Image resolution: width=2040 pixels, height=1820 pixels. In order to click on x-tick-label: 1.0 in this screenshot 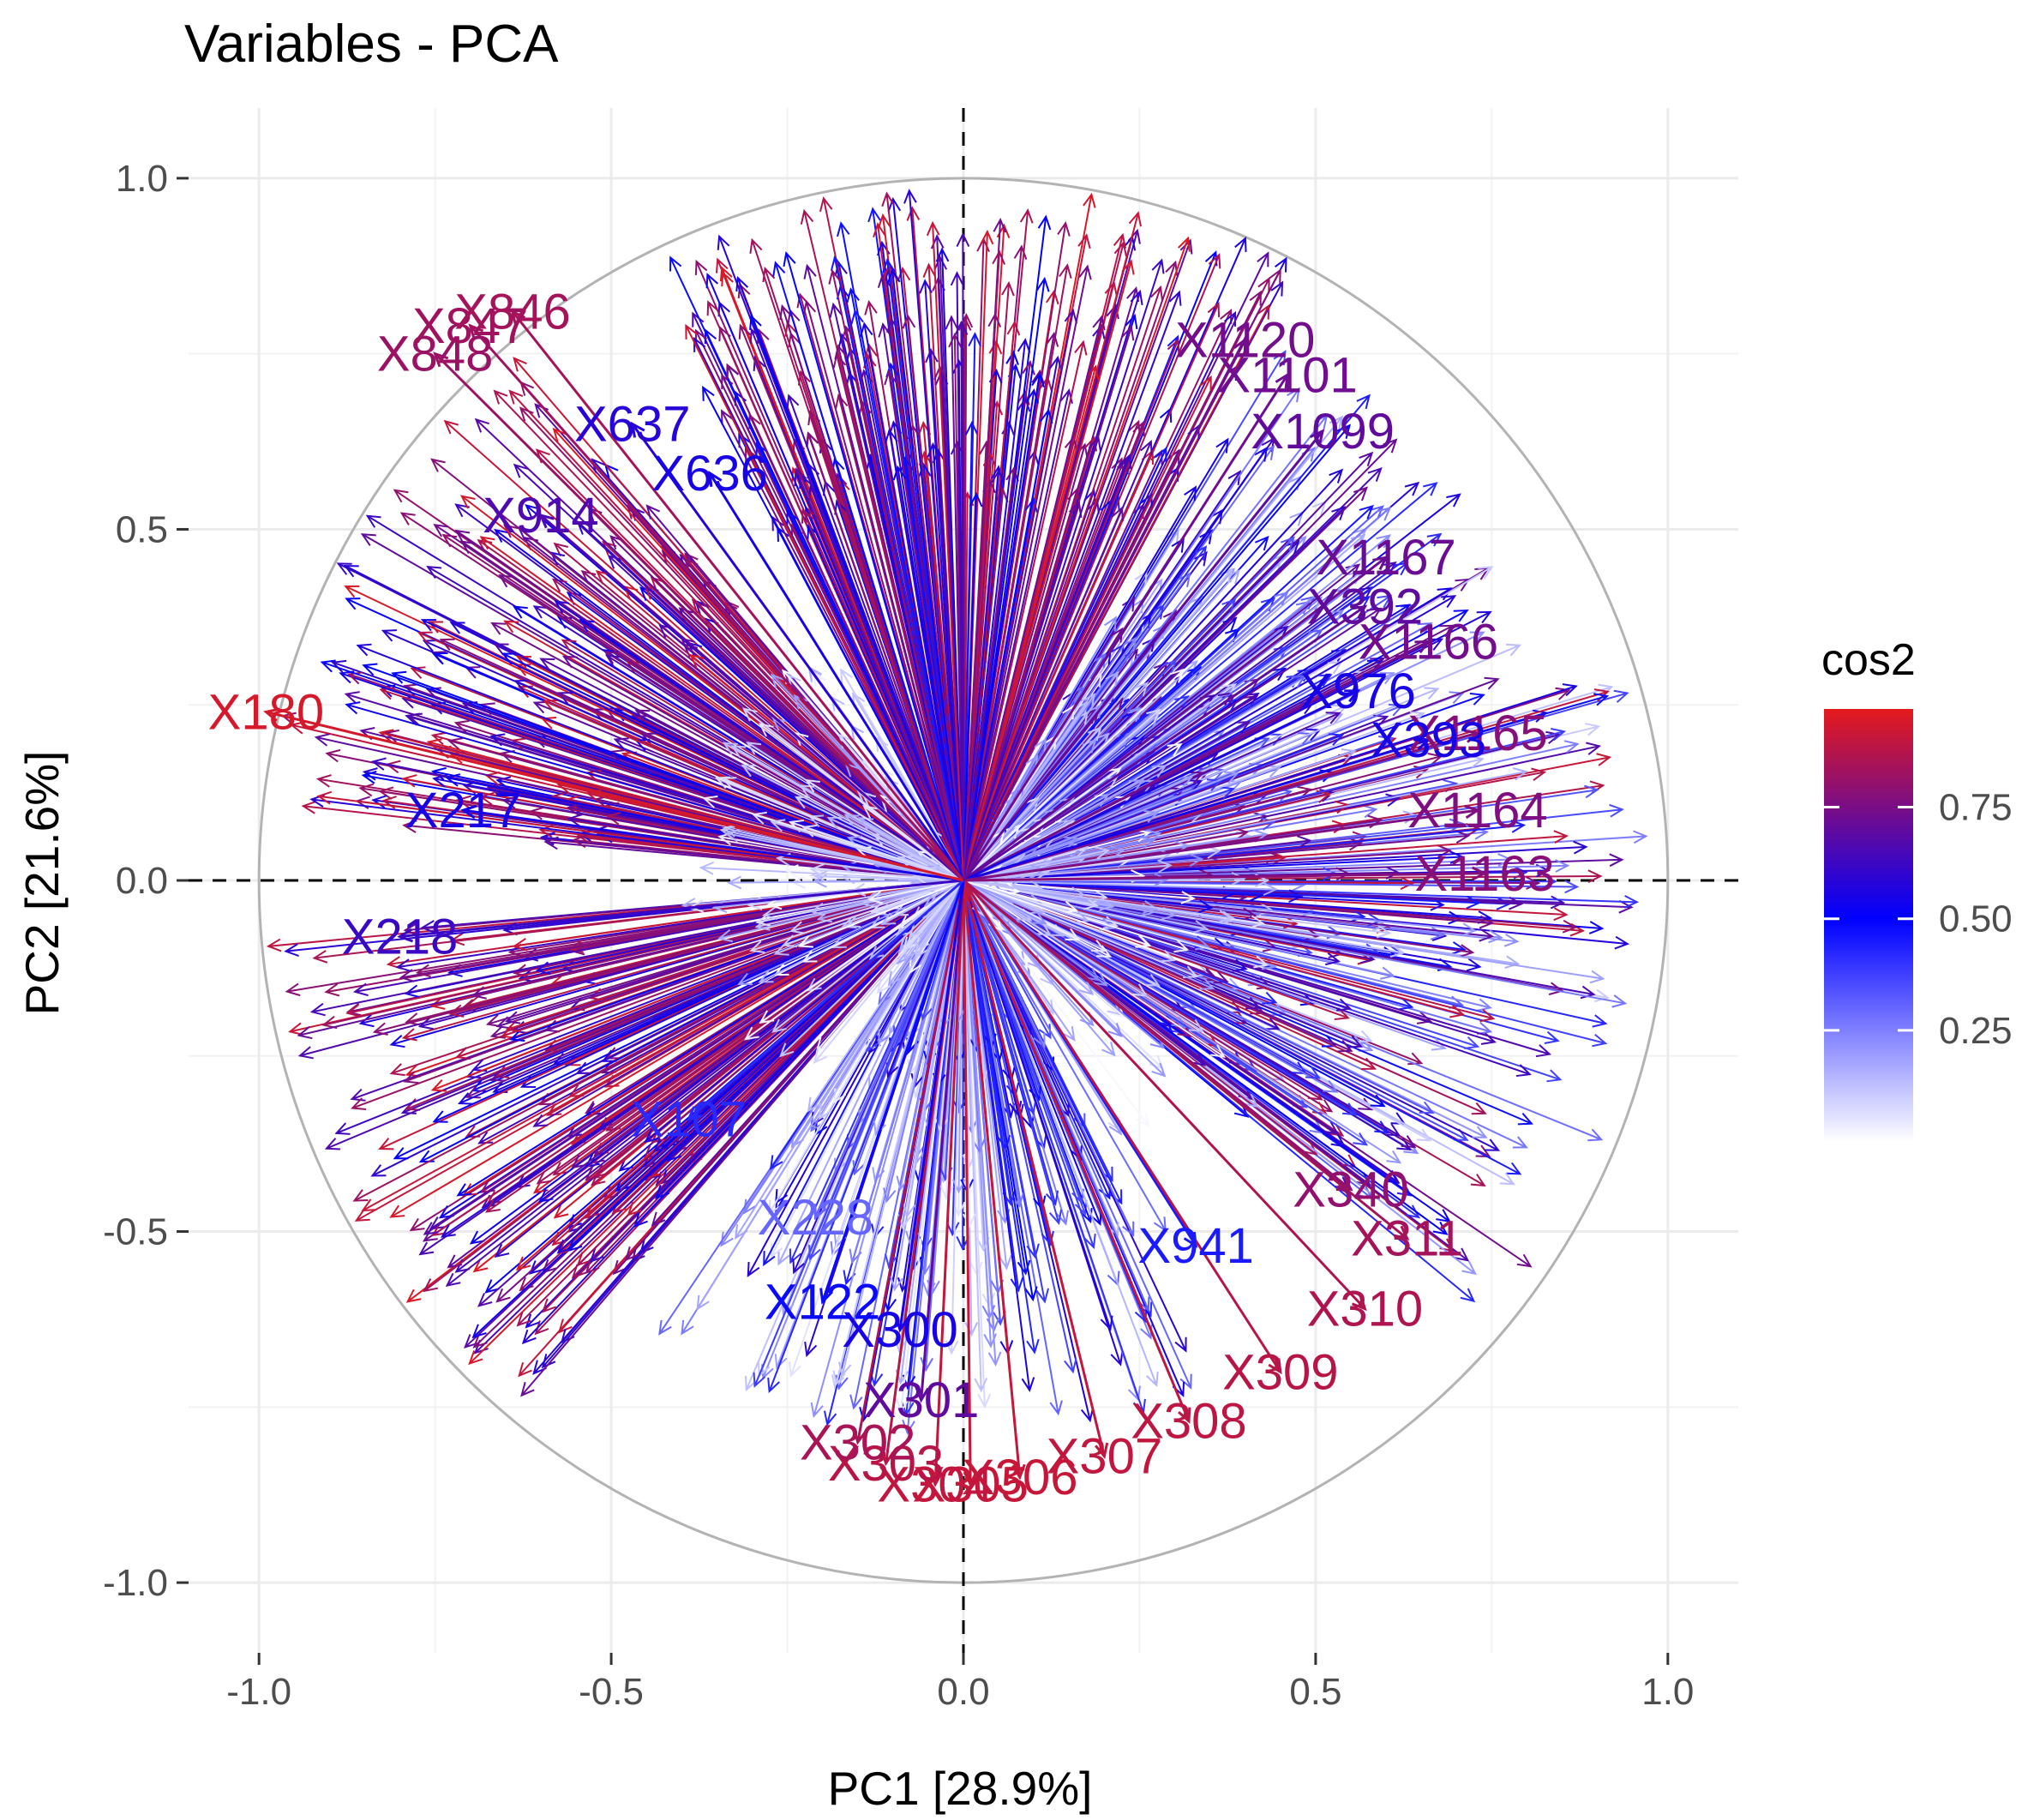, I will do `click(1667, 1692)`.